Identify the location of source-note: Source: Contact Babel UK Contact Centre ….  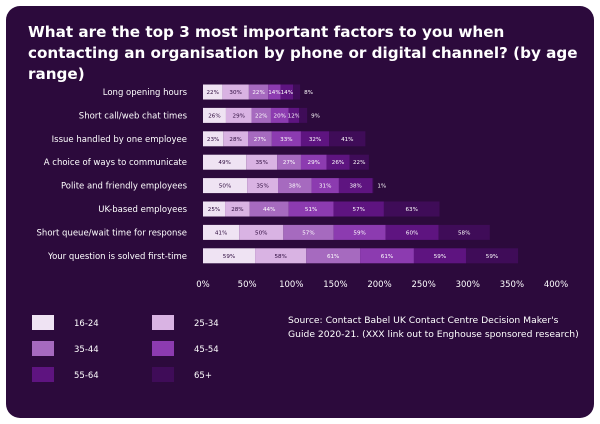
(433, 327).